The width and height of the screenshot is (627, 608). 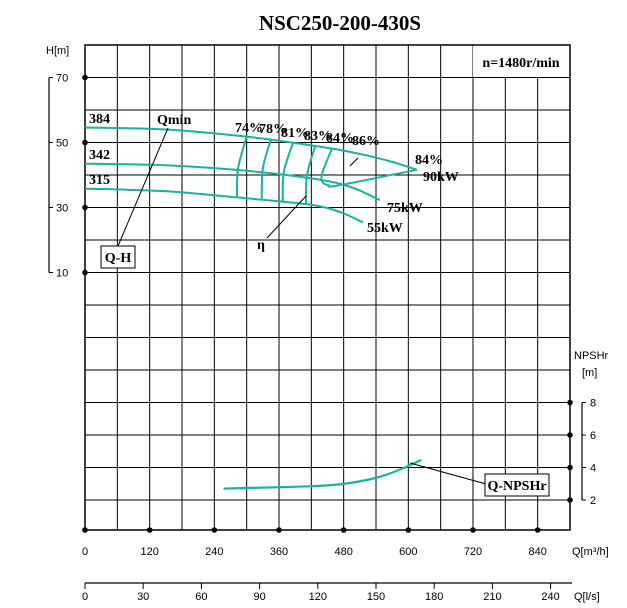 What do you see at coordinates (589, 373) in the screenshot?
I see `y2-axis-label-bottom: [m]` at bounding box center [589, 373].